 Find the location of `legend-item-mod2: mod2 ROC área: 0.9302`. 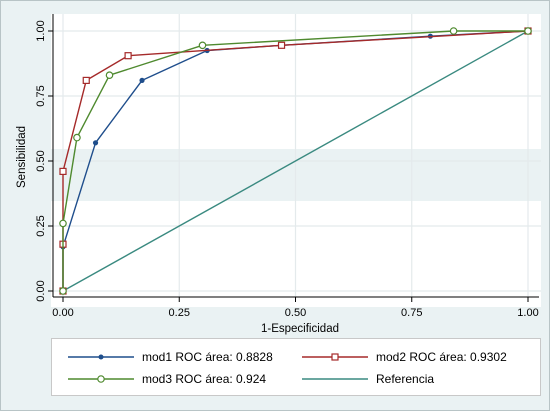

legend-item-mod2: mod2 ROC área: 0.9302 is located at coordinates (403, 357).